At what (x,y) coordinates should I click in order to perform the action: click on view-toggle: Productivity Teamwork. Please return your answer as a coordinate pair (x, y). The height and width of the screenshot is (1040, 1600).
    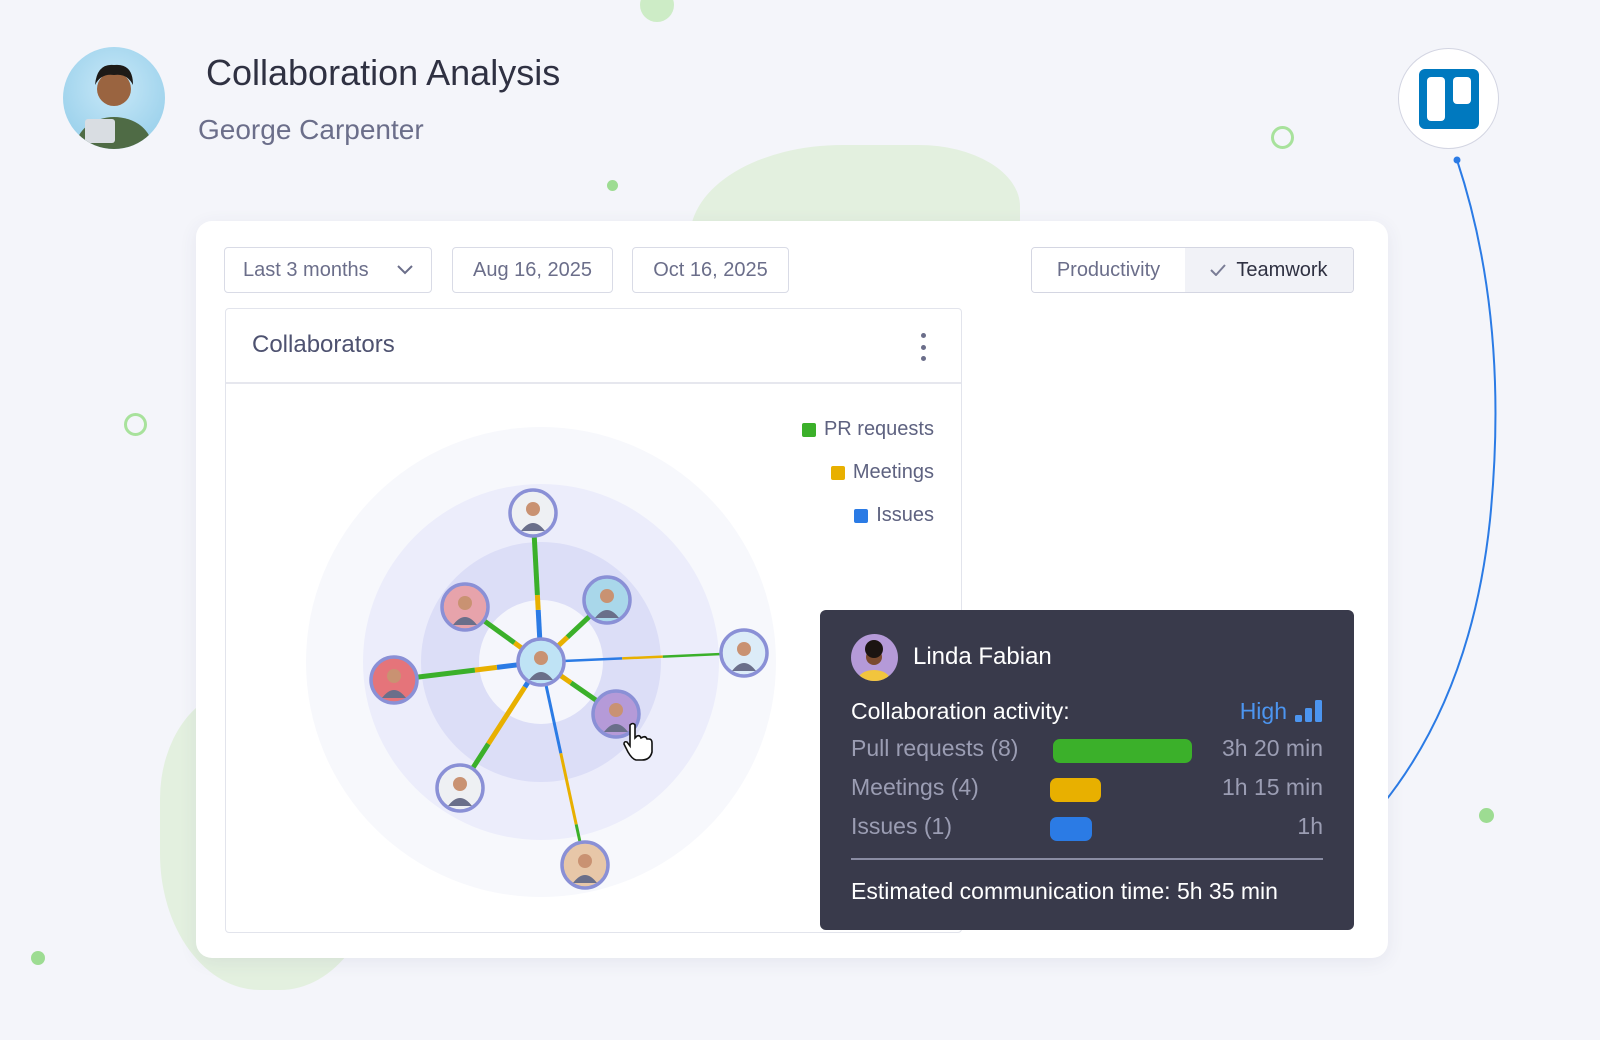
    Looking at the image, I should click on (1192, 270).